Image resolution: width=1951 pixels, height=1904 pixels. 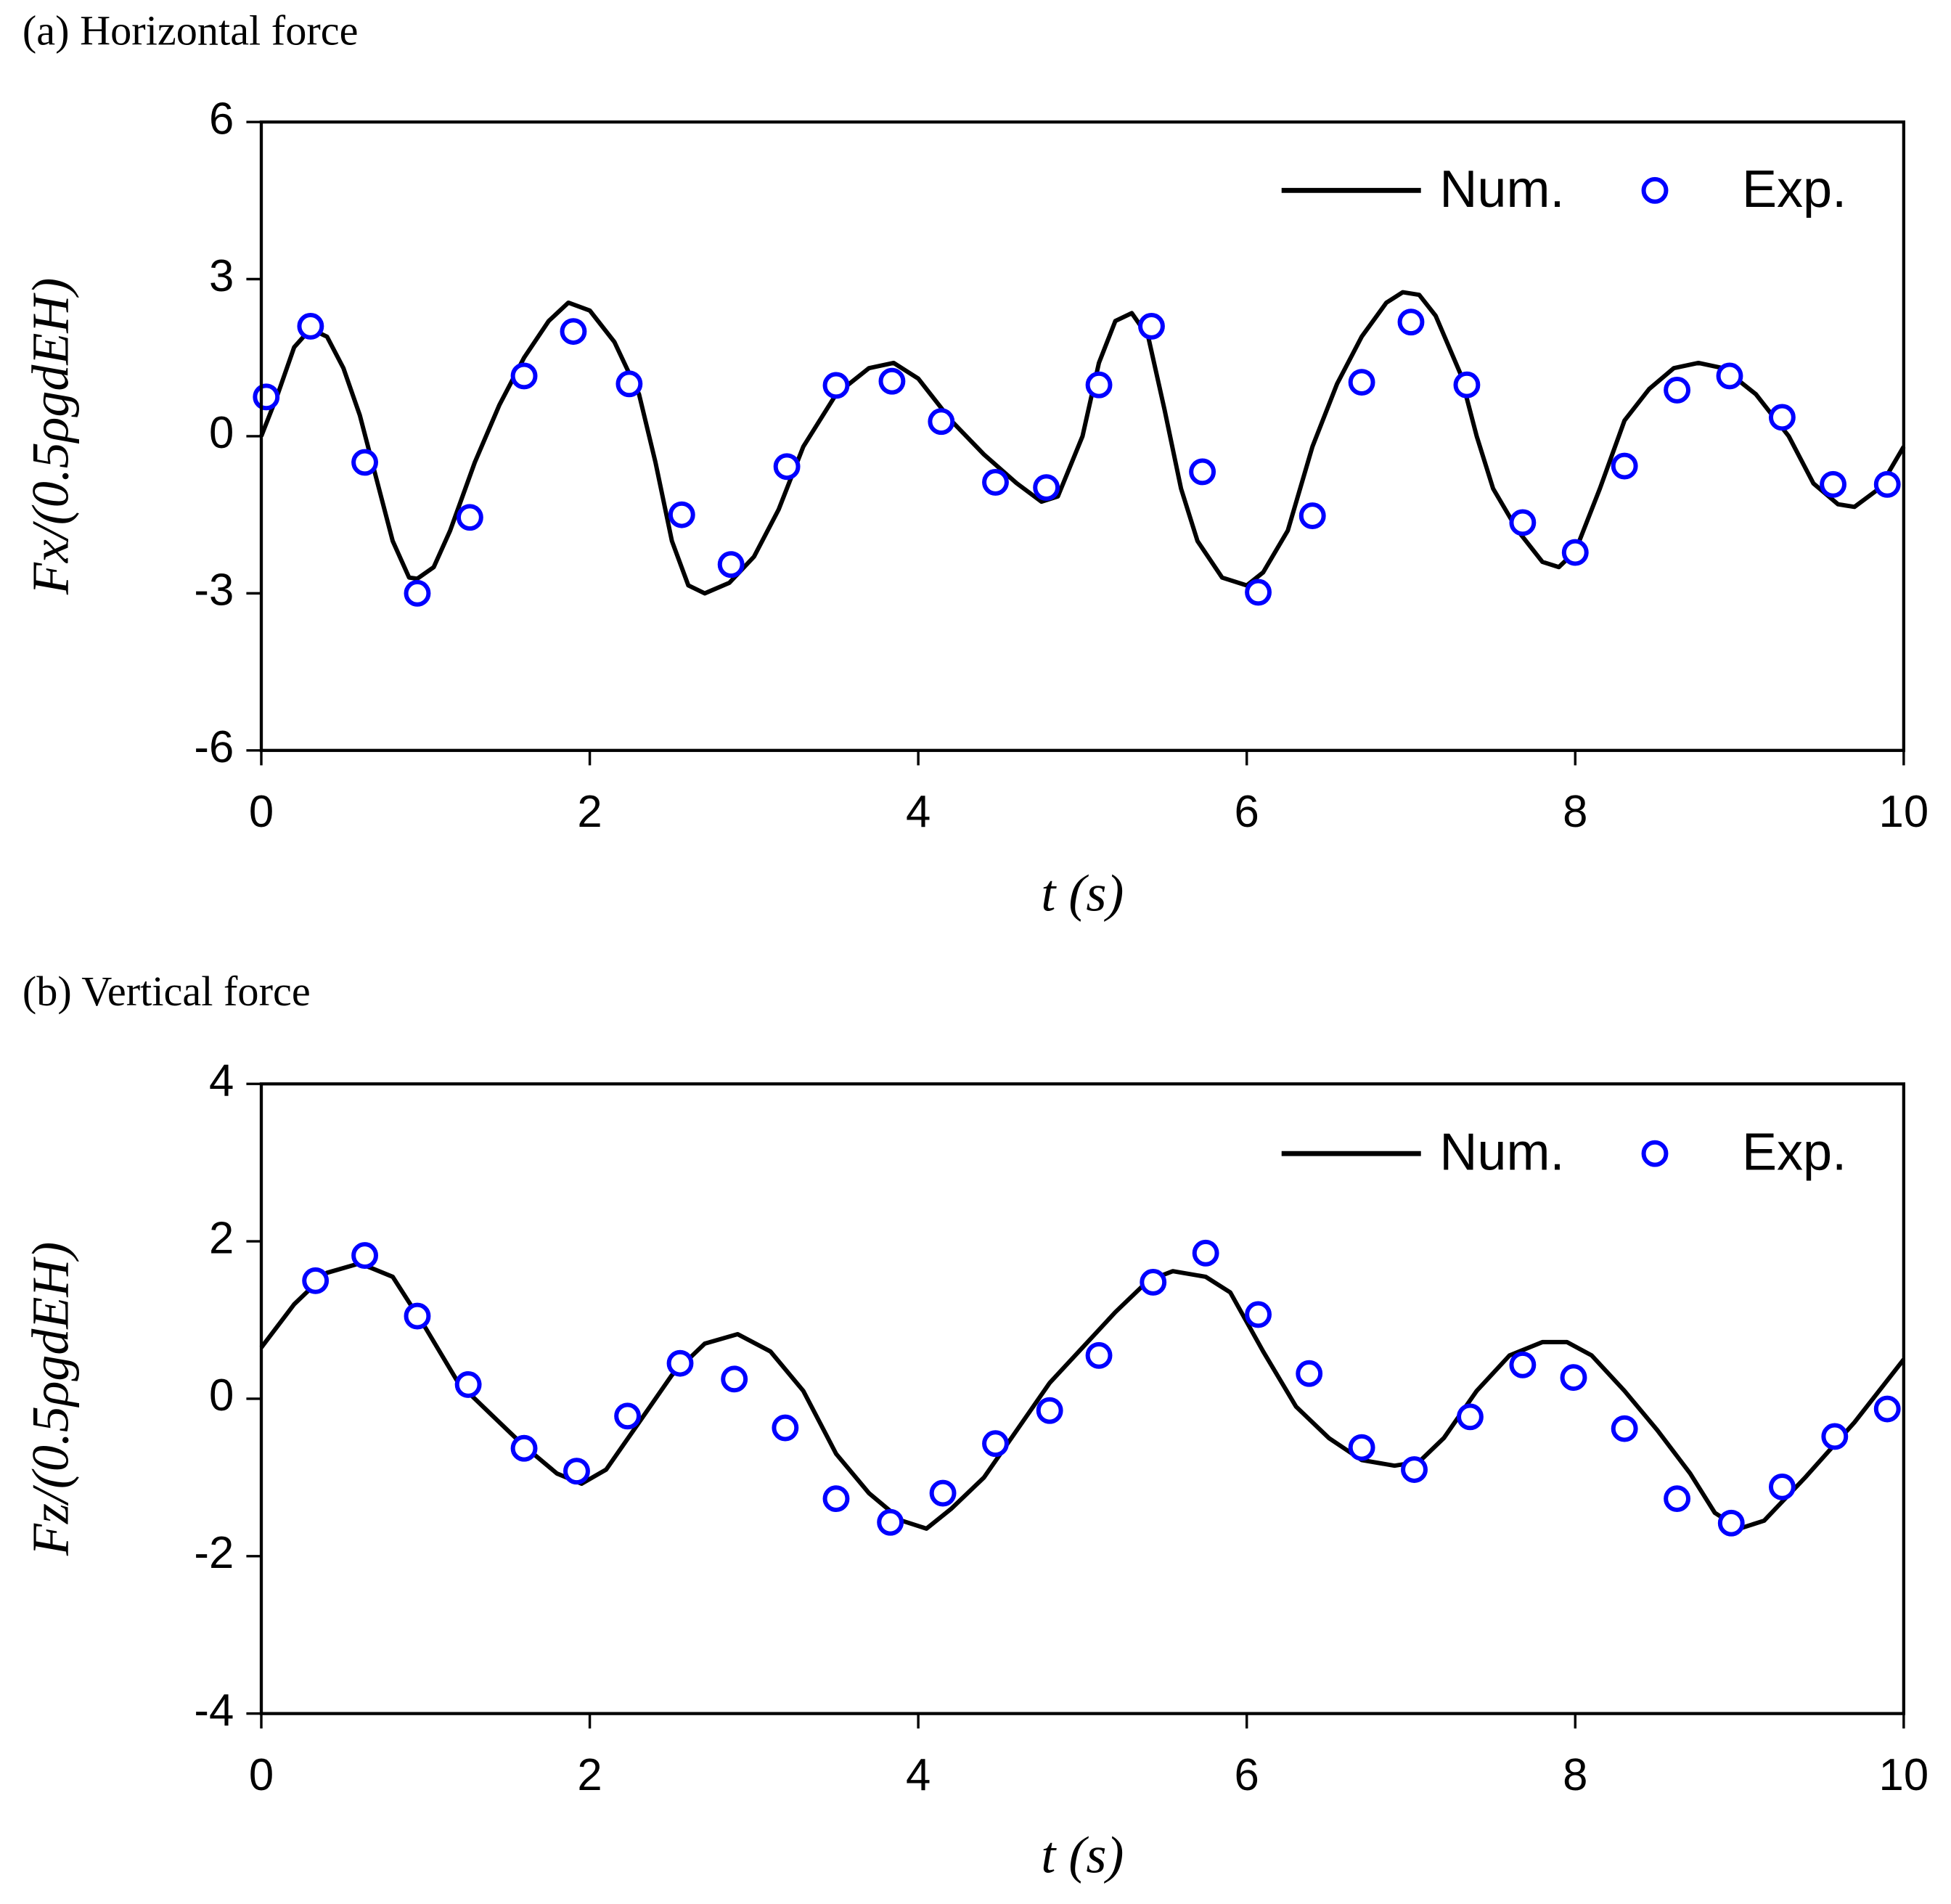 What do you see at coordinates (191, 31) in the screenshot?
I see `chart-title: (a) Horizontal force` at bounding box center [191, 31].